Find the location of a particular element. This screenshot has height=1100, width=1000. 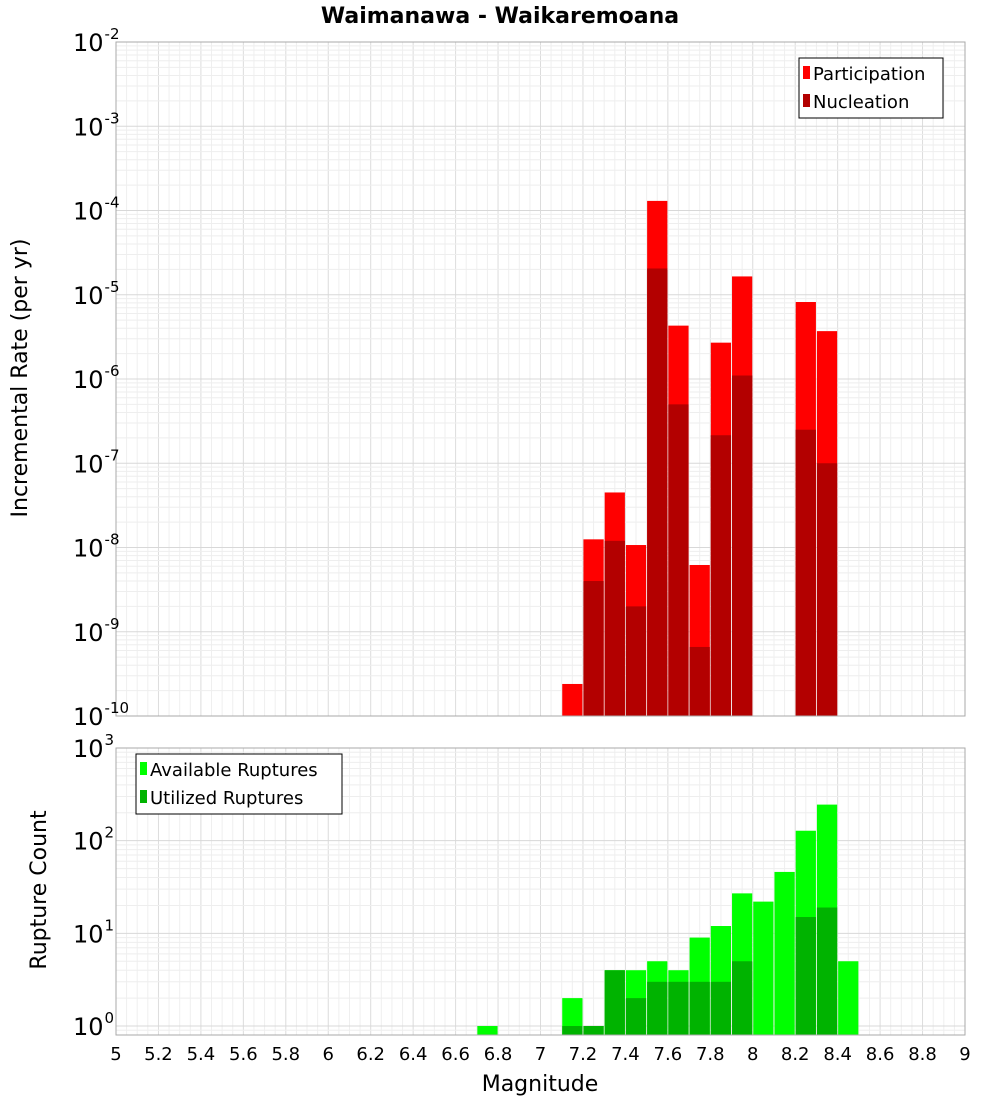

y-tick-label: 10⁰ is located at coordinates (93, 1025).